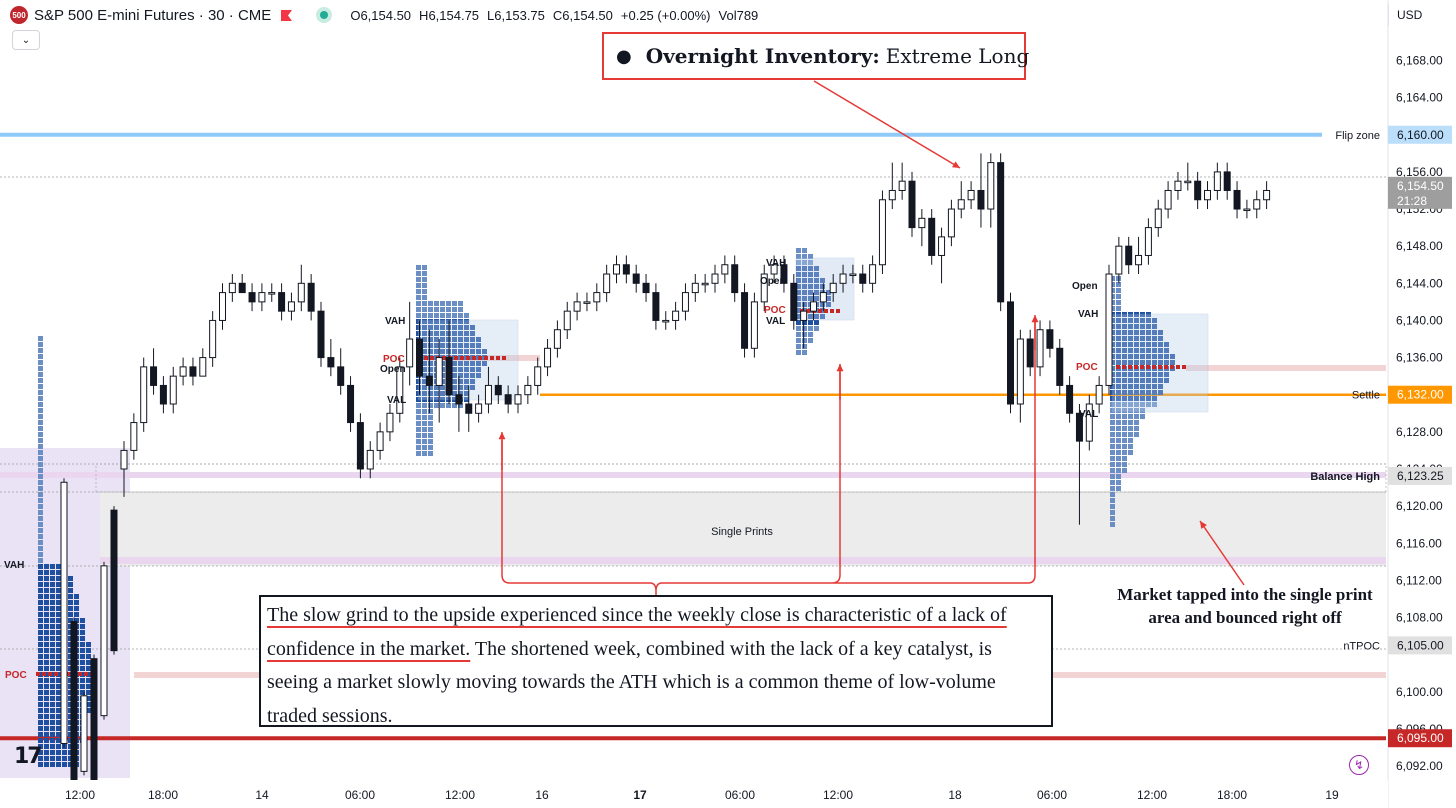 The width and height of the screenshot is (1456, 808). I want to click on collapse-legend-button: ⌄, so click(26, 40).